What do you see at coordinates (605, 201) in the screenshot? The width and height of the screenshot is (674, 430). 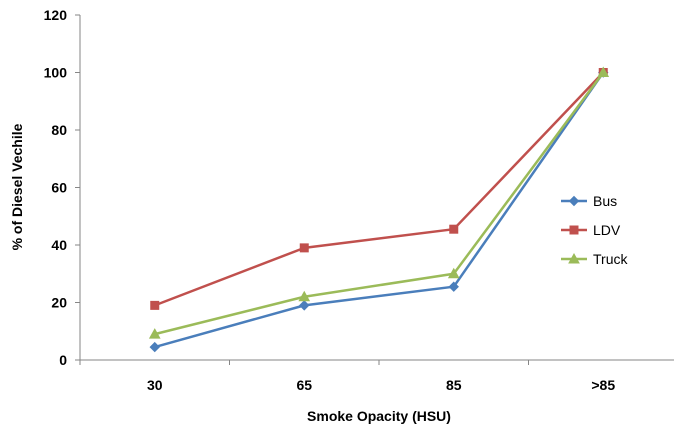 I see `legend-label-bus: Bus` at bounding box center [605, 201].